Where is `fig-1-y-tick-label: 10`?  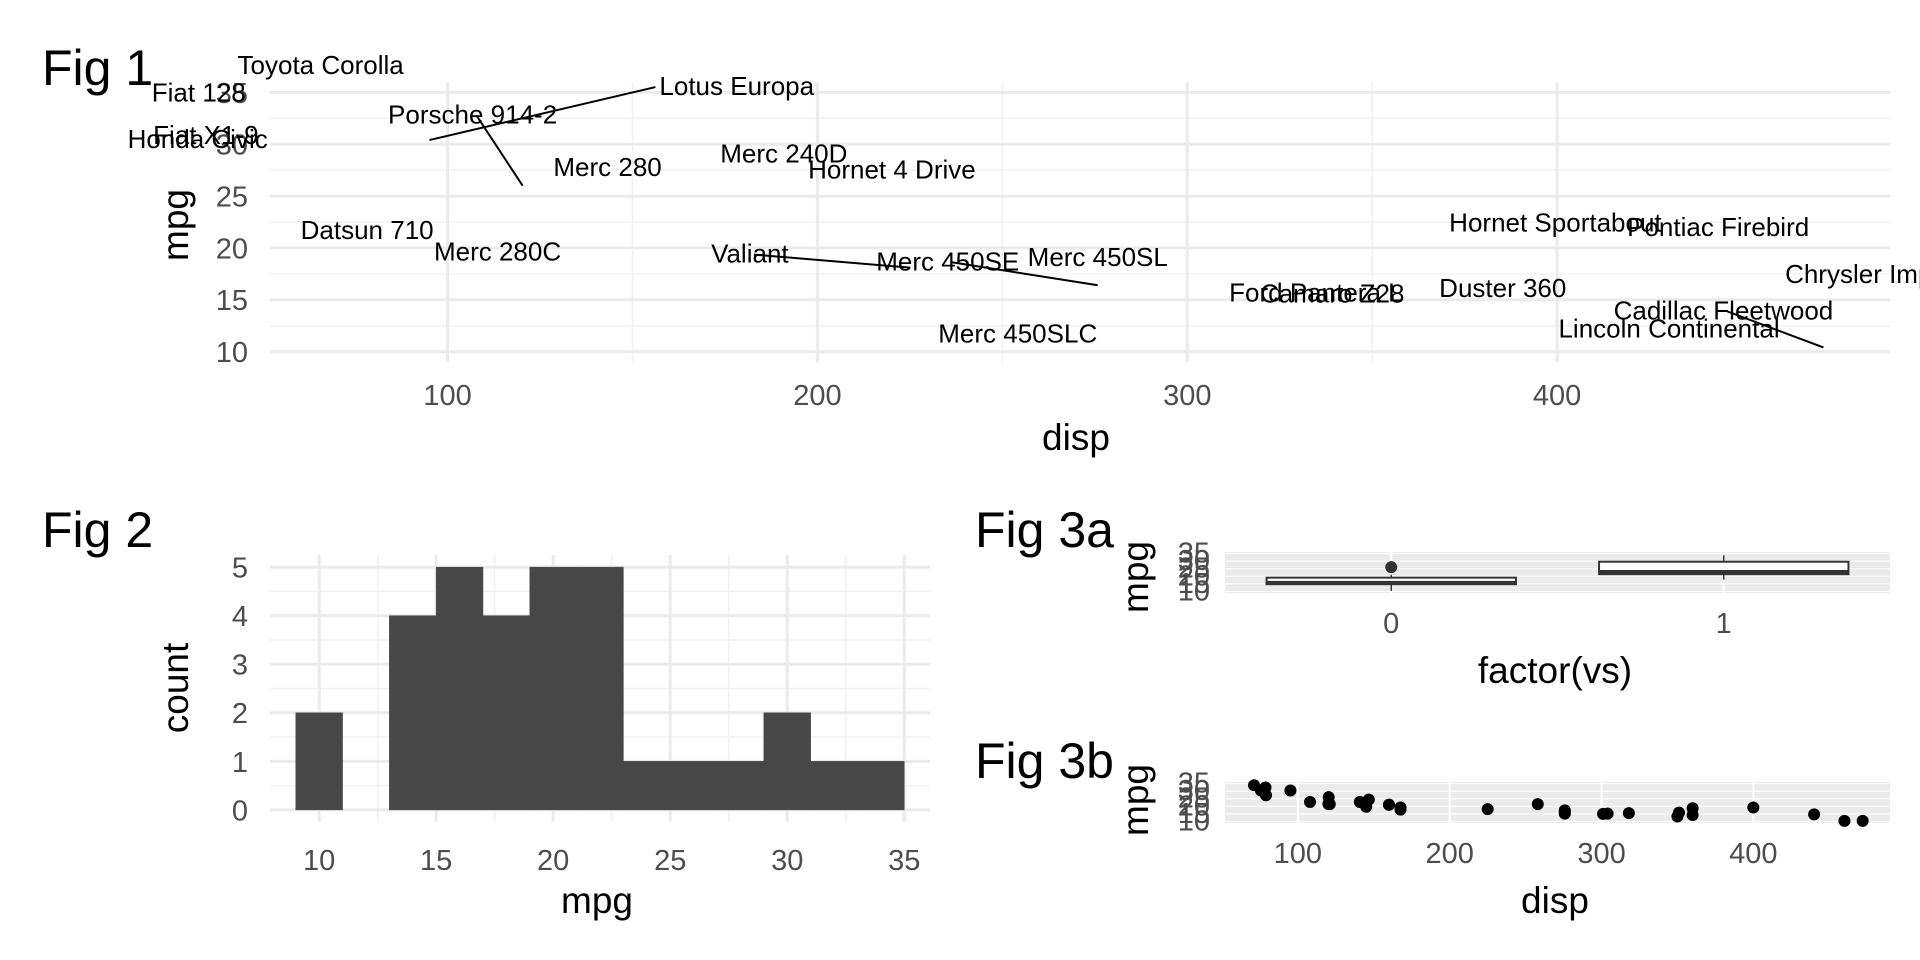
fig-1-y-tick-label: 10 is located at coordinates (232, 353).